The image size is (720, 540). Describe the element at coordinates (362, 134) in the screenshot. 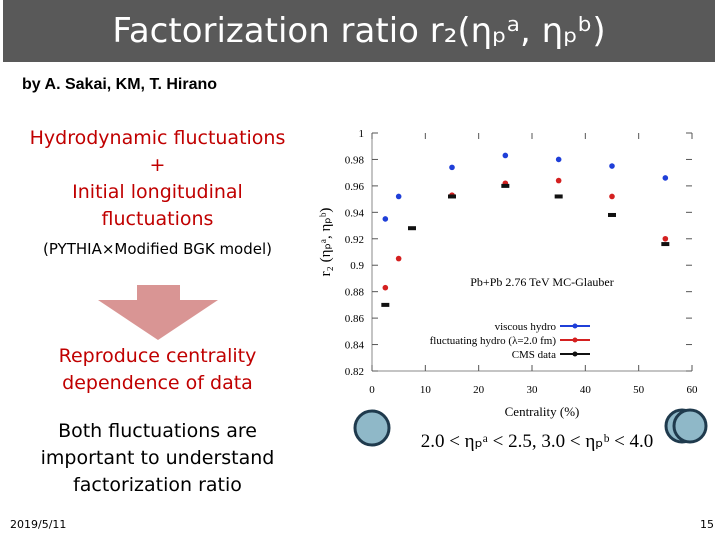

I see `y-tick-label: 1` at that location.